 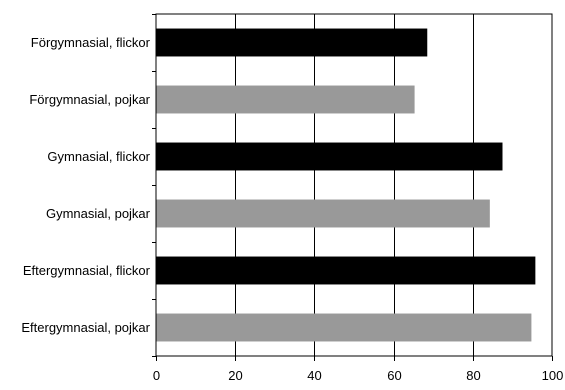 What do you see at coordinates (314, 375) in the screenshot?
I see `x-tick-label: 40` at bounding box center [314, 375].